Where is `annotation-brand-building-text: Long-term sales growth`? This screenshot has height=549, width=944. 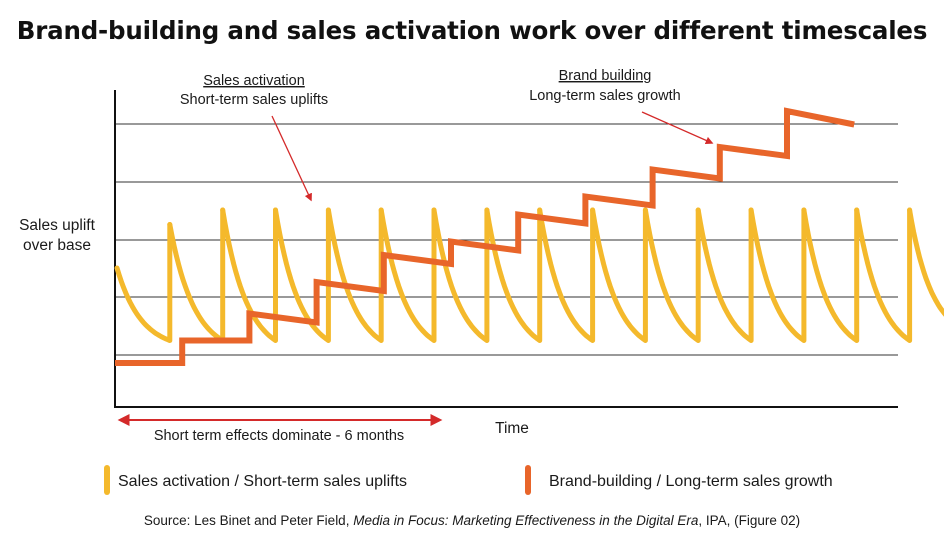
annotation-brand-building-text: Long-term sales growth is located at coordinates (605, 96).